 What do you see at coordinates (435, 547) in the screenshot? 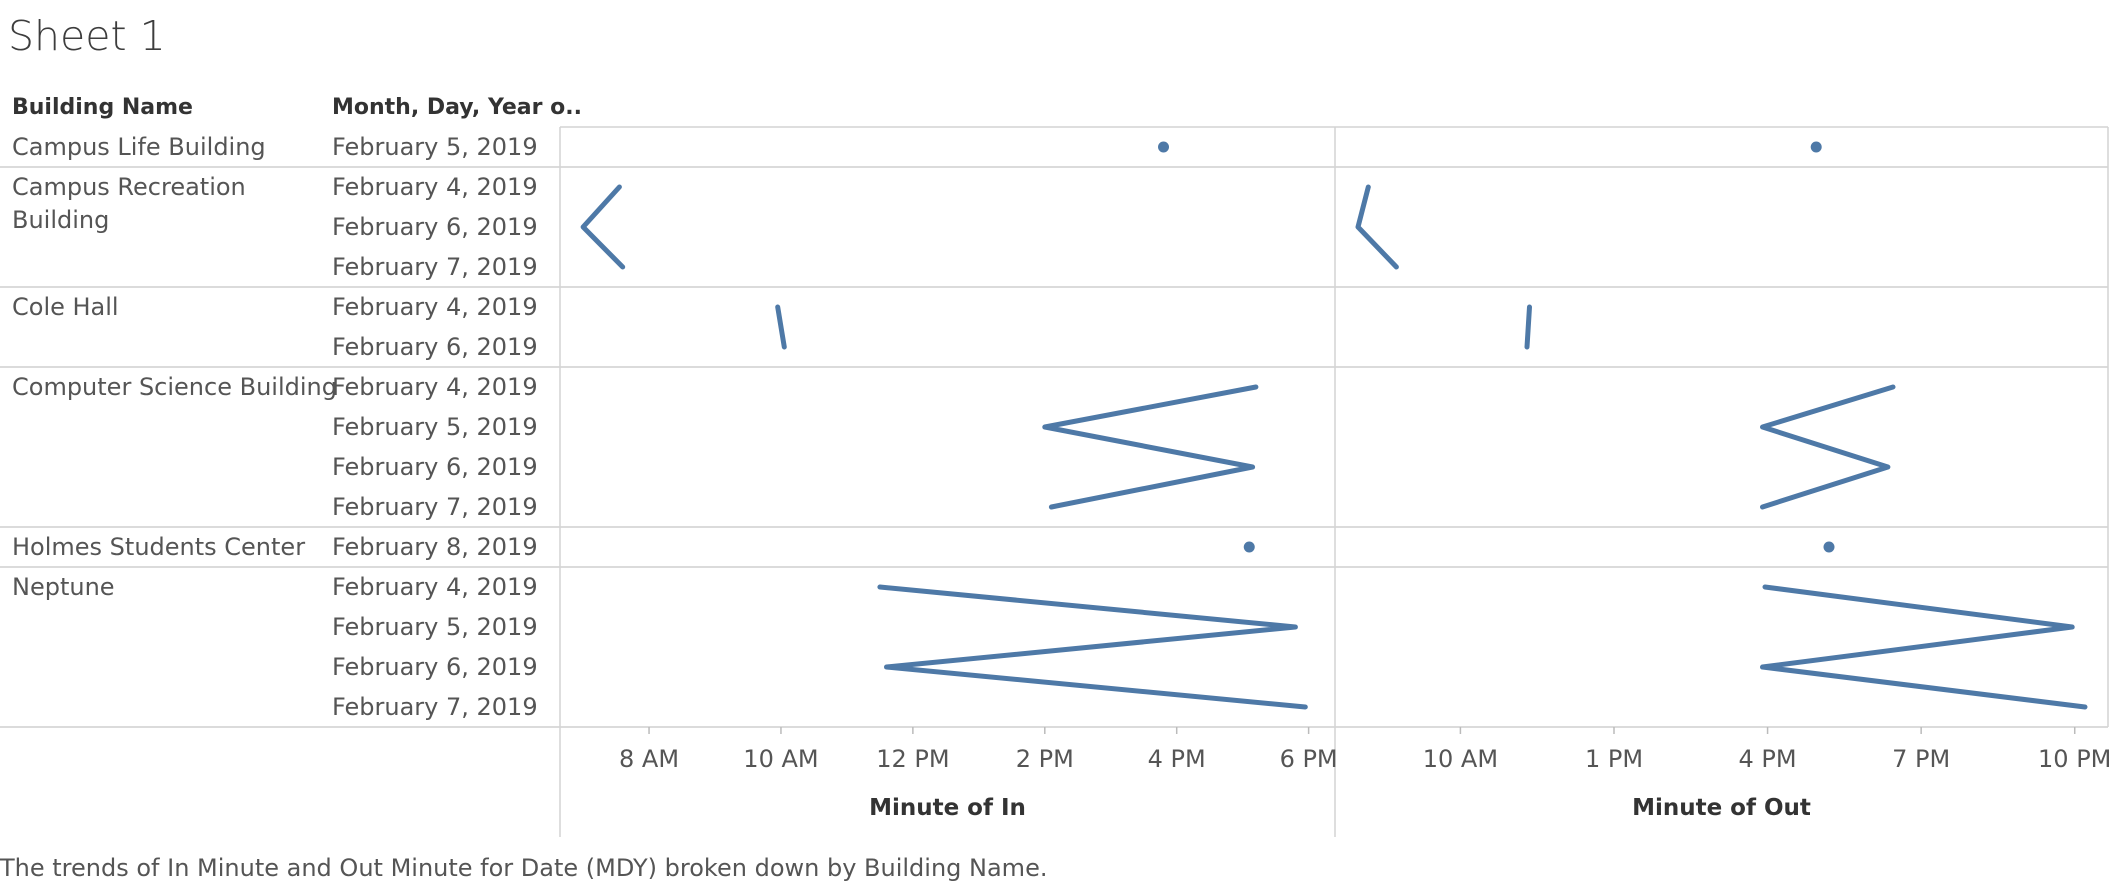
I see `date-label: February 8, 2019` at bounding box center [435, 547].